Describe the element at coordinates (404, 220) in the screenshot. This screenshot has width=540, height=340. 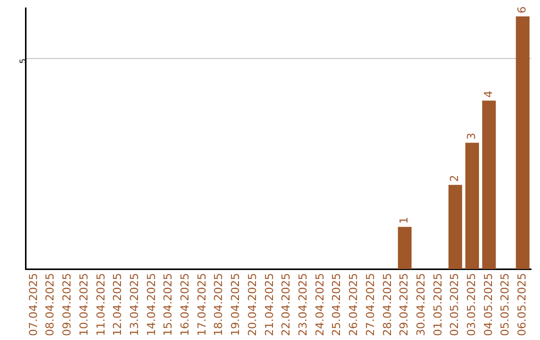
I see `data-label: 1` at that location.